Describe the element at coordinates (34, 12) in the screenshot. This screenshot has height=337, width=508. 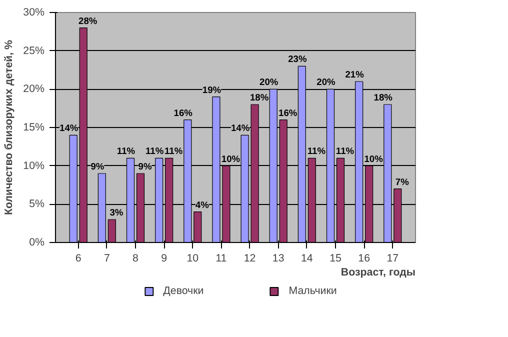
I see `y-tick-label: 30%` at that location.